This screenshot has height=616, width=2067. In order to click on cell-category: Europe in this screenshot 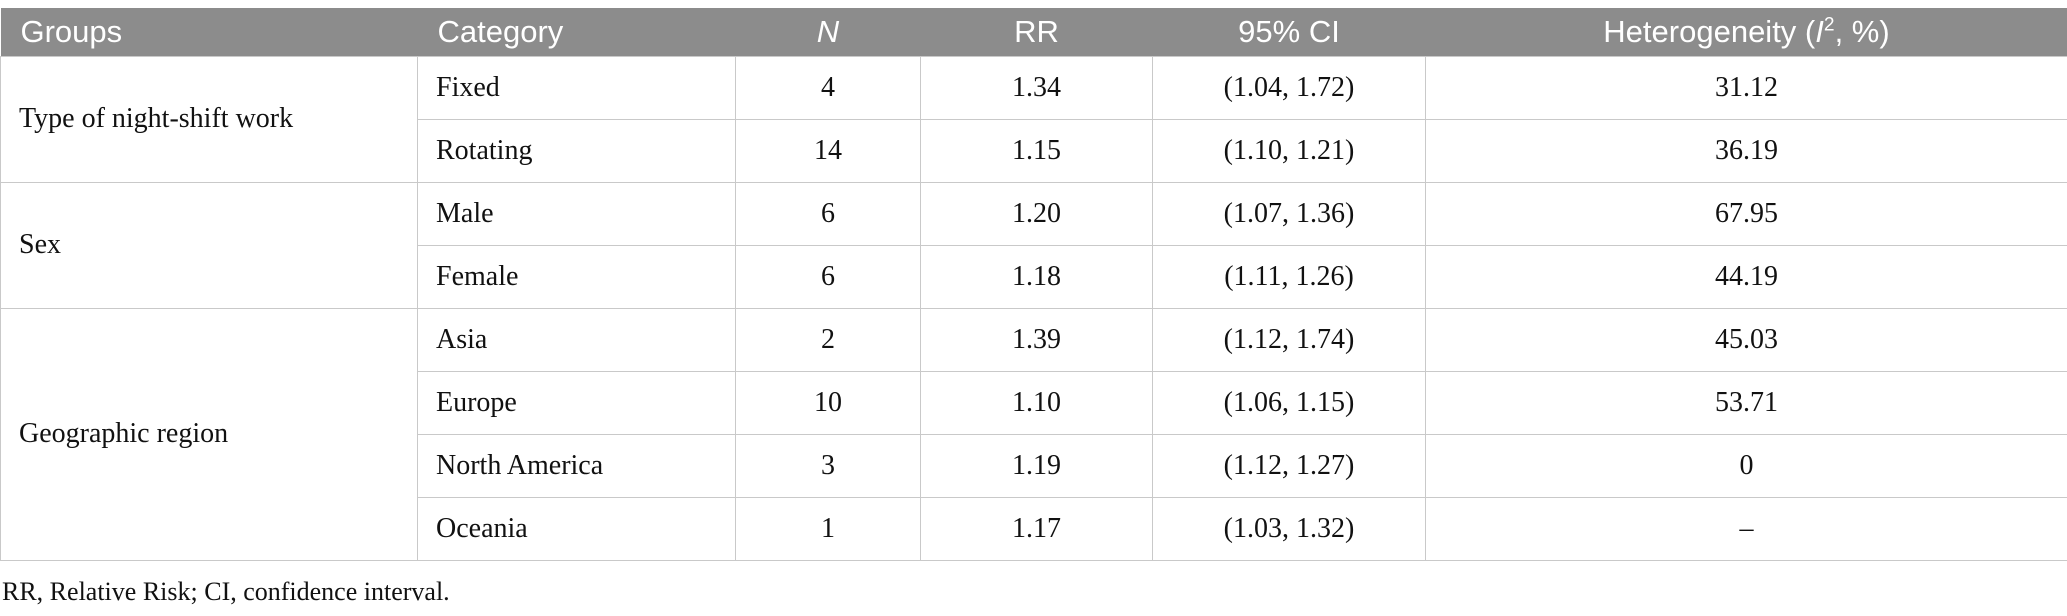, I will do `click(576, 402)`.